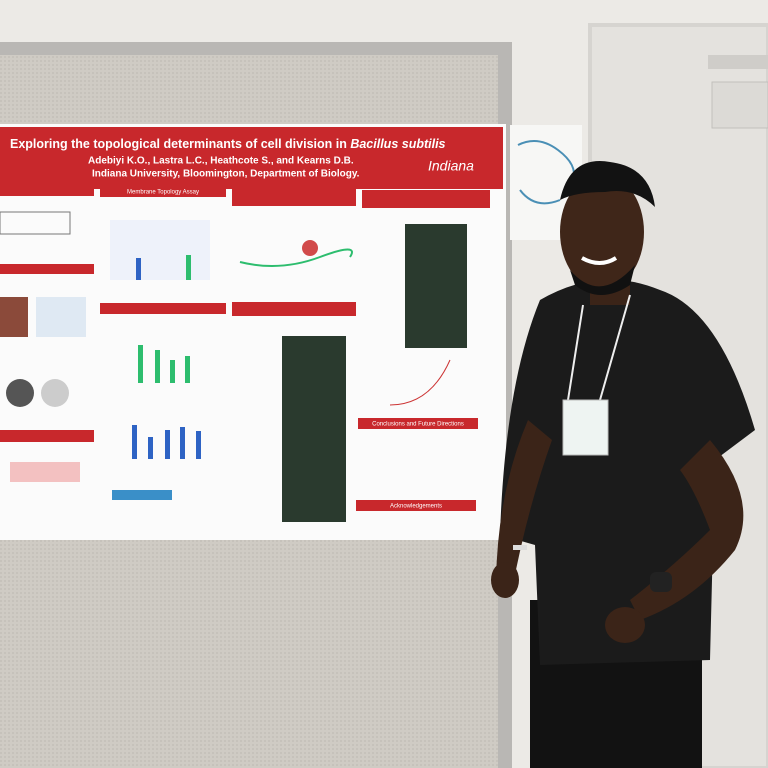 This screenshot has height=768, width=768. Describe the element at coordinates (163, 193) in the screenshot. I see `section-title: Membrane Topology Assay` at that location.